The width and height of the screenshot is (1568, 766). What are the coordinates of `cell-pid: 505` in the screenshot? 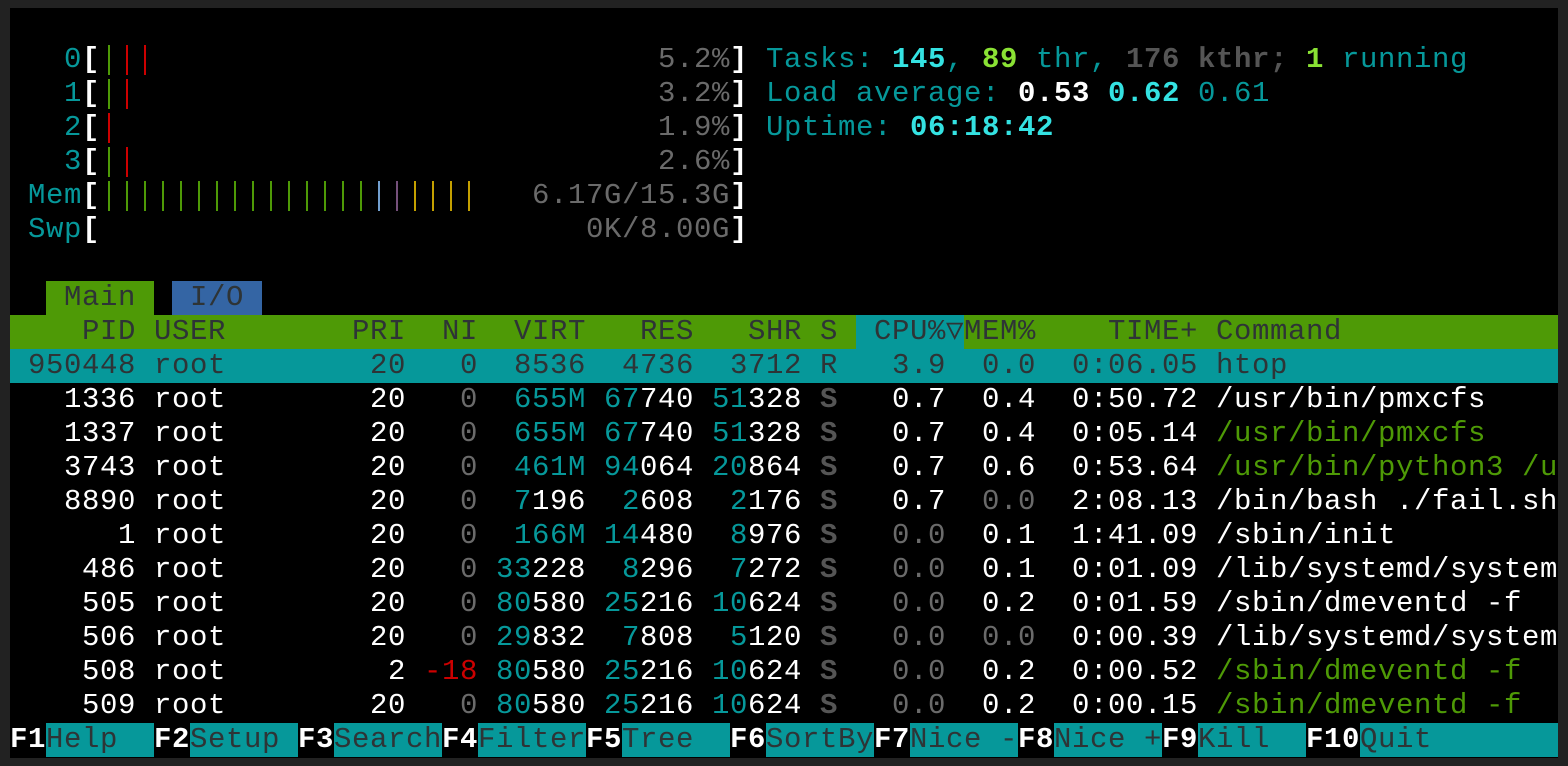 It's located at (109, 603).